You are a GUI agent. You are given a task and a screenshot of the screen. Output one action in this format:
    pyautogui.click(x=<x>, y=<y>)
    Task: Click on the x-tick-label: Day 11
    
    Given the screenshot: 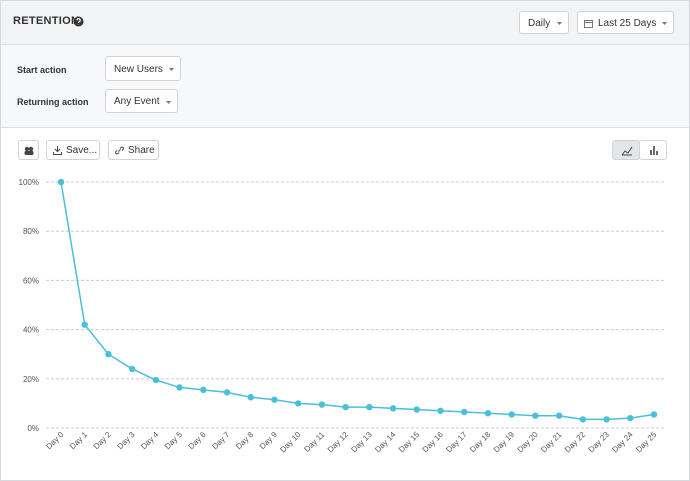 What is the action you would take?
    pyautogui.click(x=314, y=442)
    